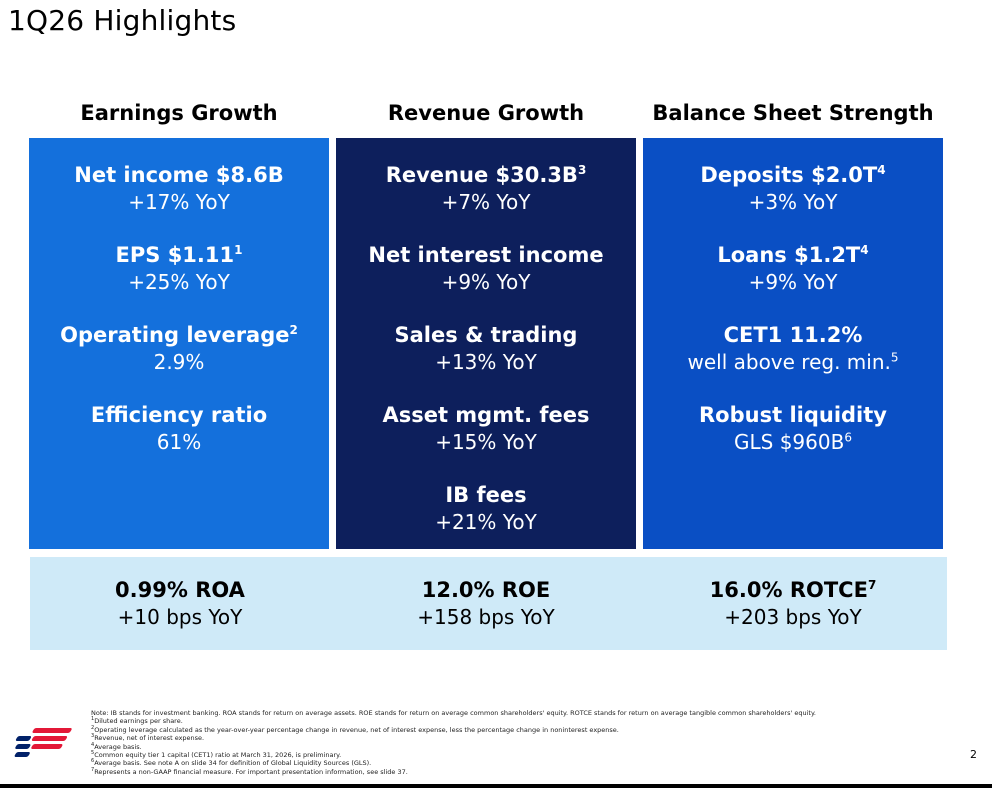 This screenshot has height=788, width=992. I want to click on metric-title: EPS $1.111, so click(179, 255).